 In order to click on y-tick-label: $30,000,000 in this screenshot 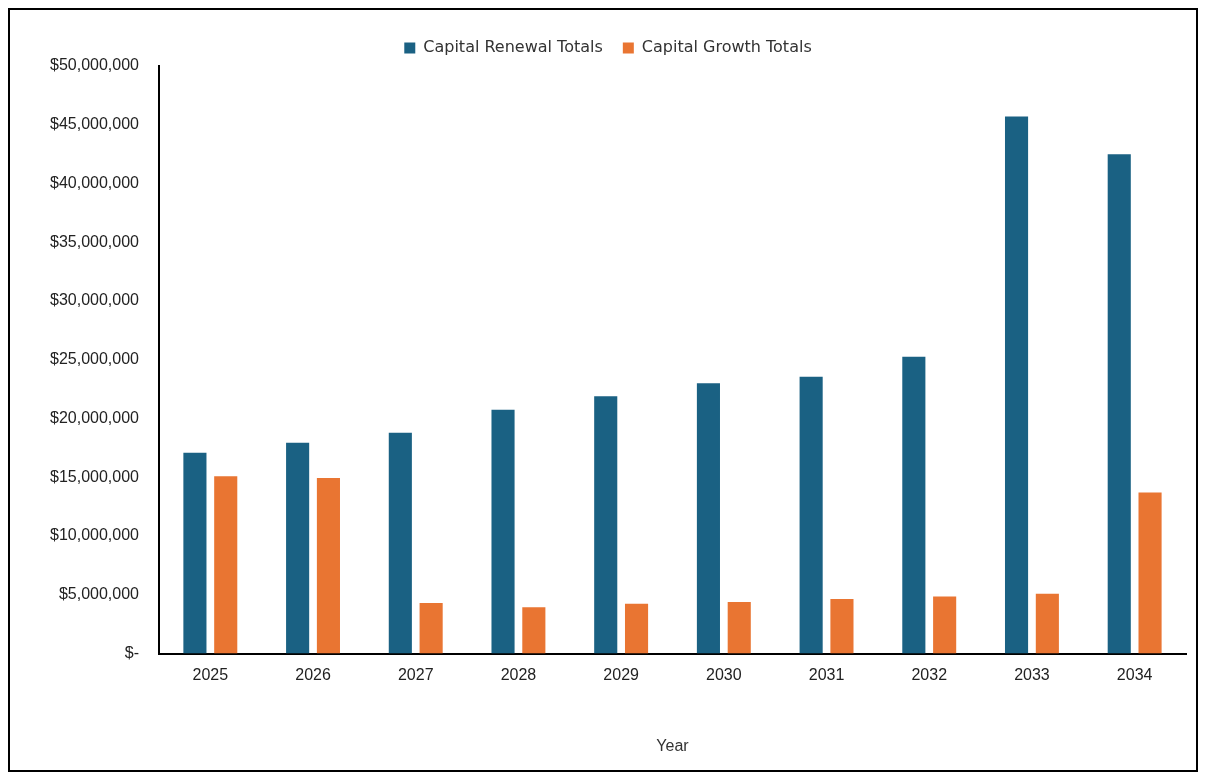, I will do `click(94, 300)`.